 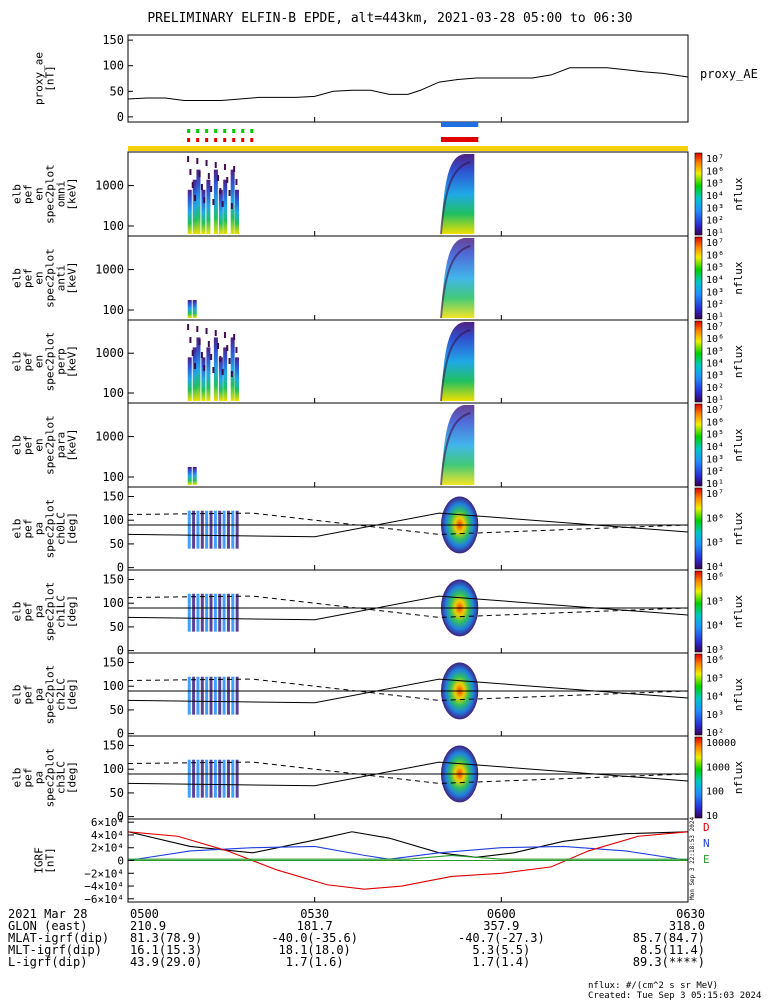 What do you see at coordinates (117, 91) in the screenshot?
I see `ytick-label: 50` at bounding box center [117, 91].